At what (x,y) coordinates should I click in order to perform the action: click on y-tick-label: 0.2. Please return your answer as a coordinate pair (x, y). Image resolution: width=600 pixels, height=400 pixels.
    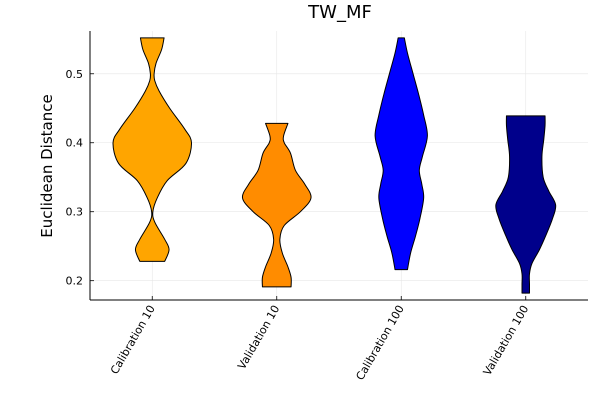
    Looking at the image, I should click on (75, 281).